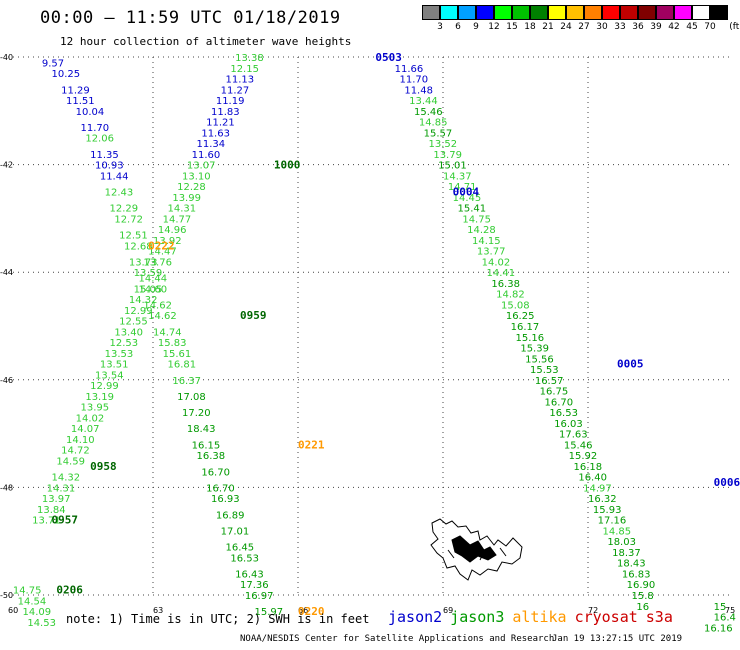  What do you see at coordinates (124, 209) in the screenshot?
I see `wave-height-value: 12.29` at bounding box center [124, 209].